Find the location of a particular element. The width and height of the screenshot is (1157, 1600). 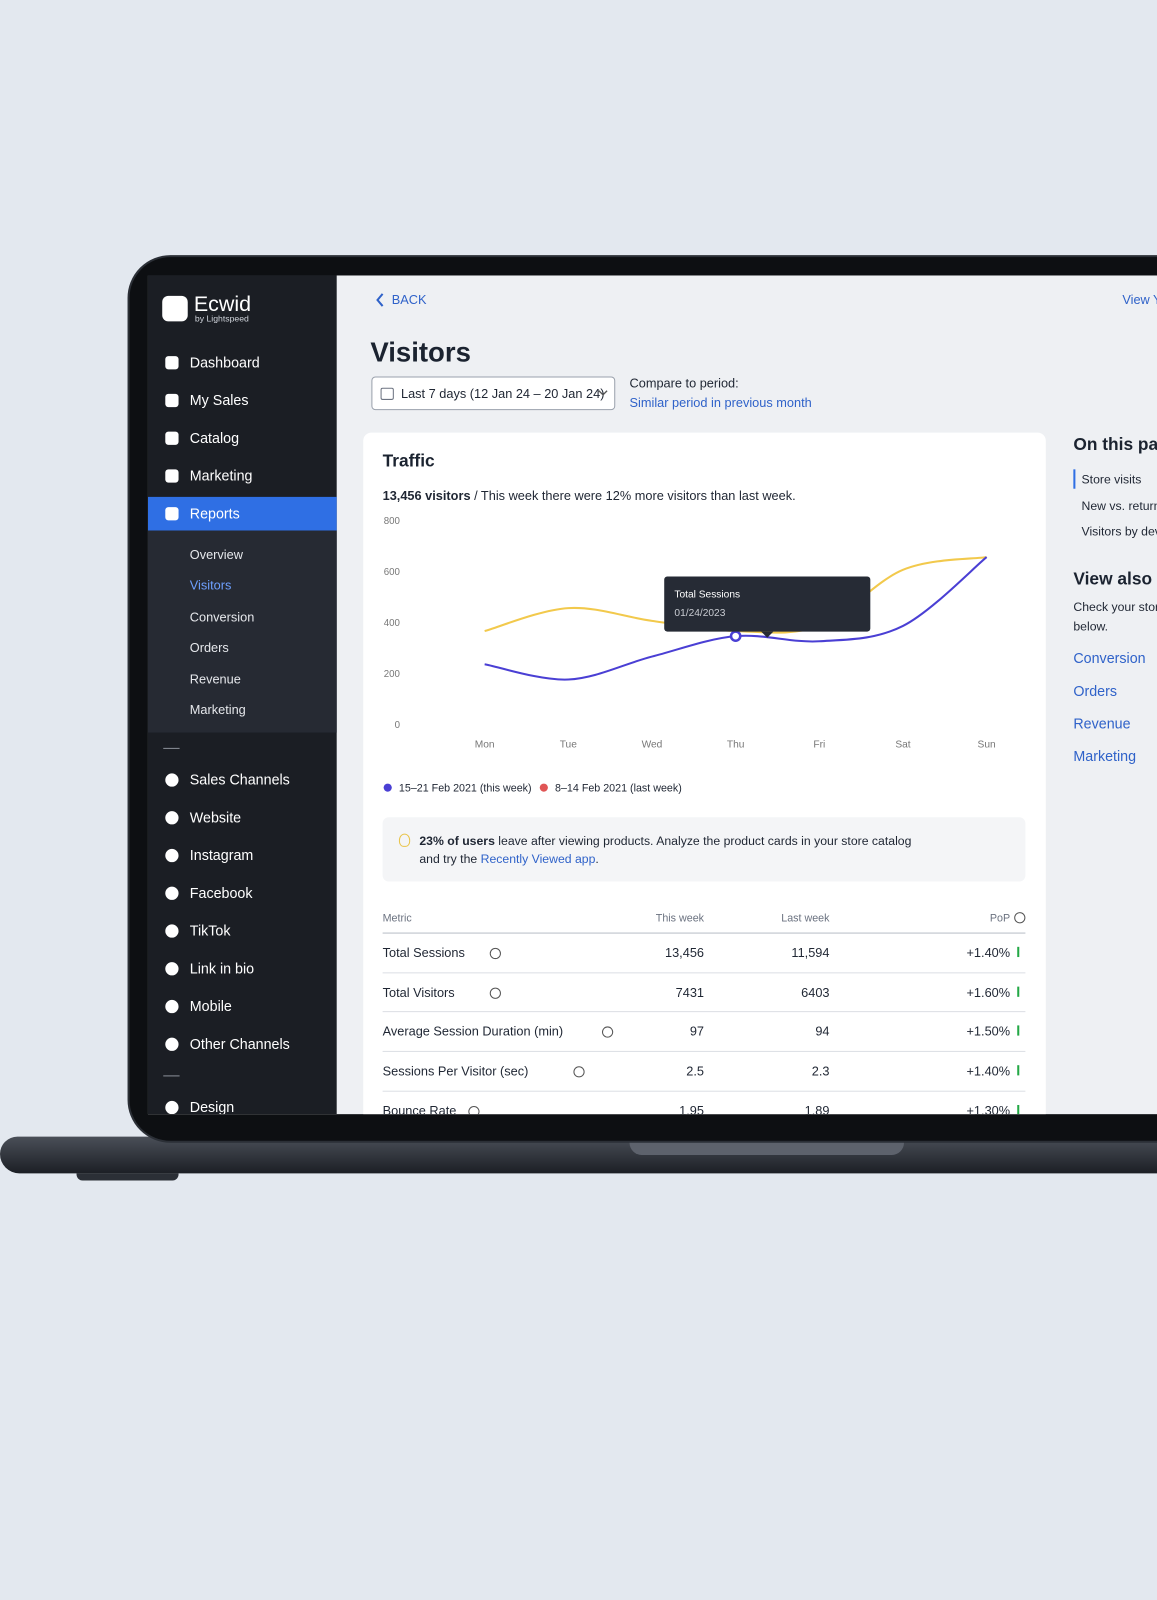

y-tick-label: 800 is located at coordinates (392, 521).